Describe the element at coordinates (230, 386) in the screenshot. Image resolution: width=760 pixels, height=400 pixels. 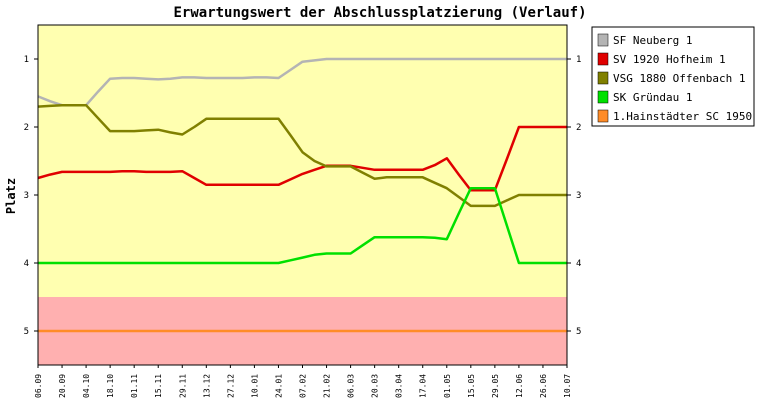
I see `x-tick-label: 27.12` at that location.